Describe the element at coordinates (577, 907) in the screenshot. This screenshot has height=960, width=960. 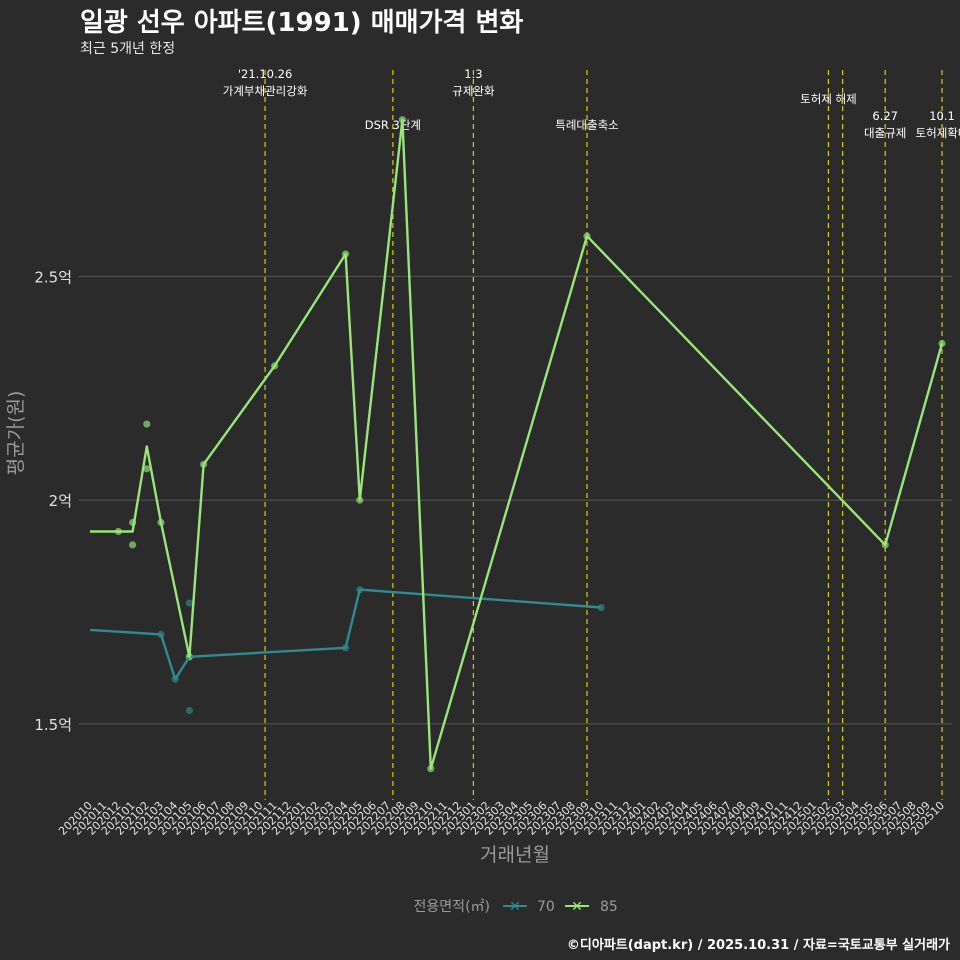
I see `legend-key-85-cross: ✕` at that location.